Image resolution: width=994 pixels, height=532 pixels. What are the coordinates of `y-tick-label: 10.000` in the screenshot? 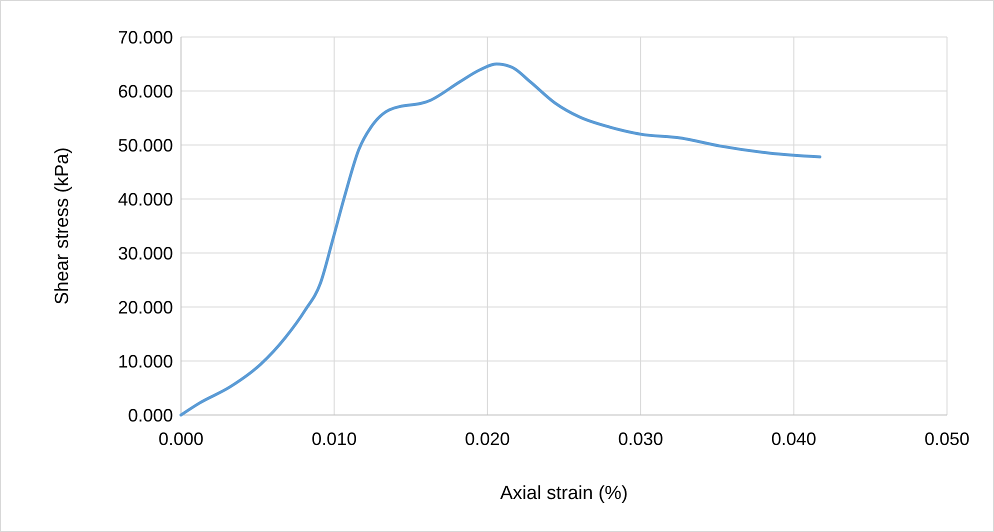 It's located at (145, 361).